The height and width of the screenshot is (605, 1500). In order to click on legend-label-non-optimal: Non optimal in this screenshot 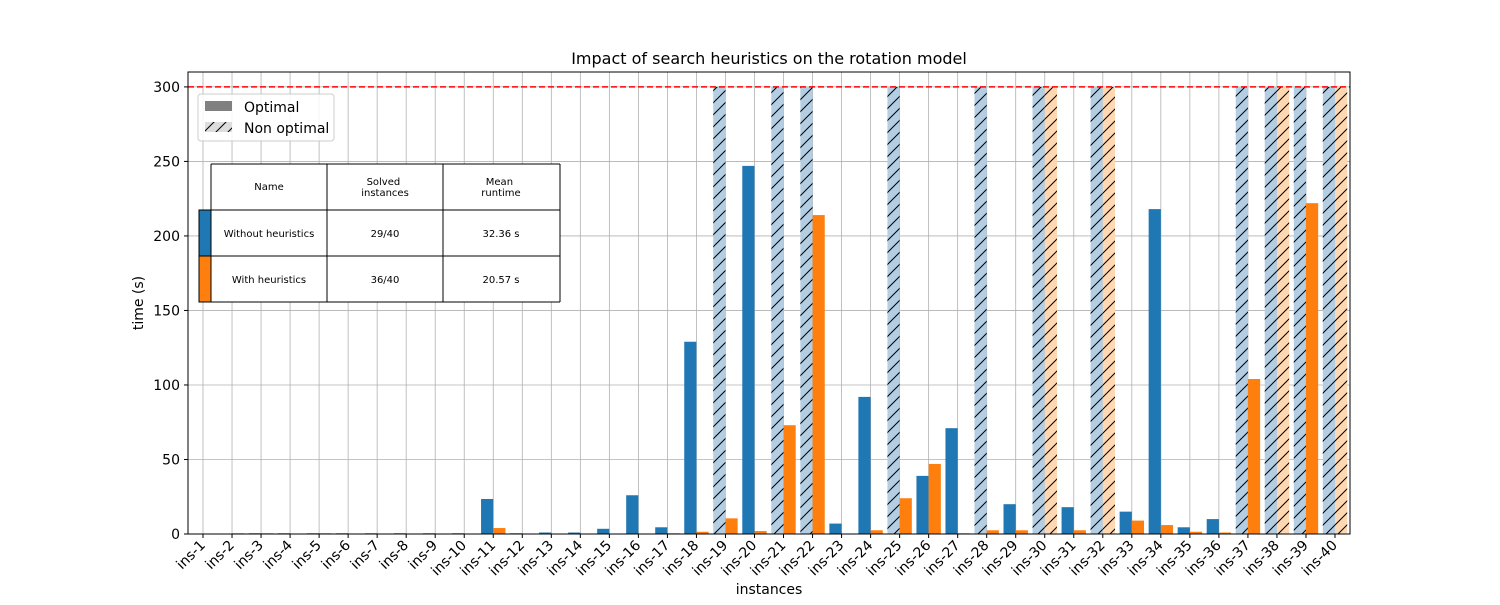, I will do `click(286, 129)`.